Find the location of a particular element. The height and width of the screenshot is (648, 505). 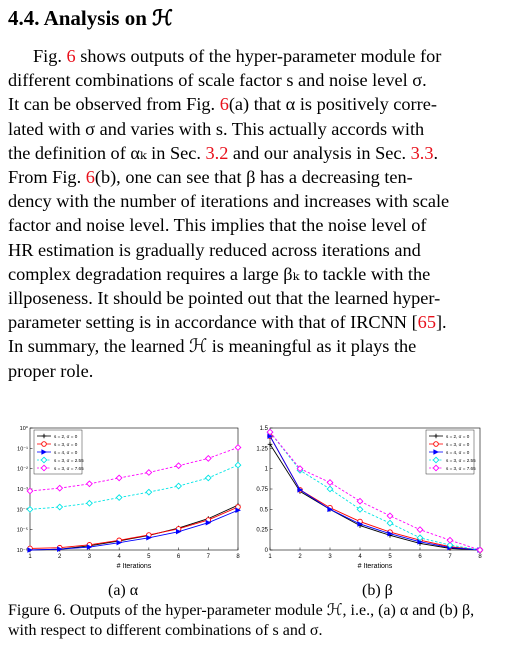

section-heading: 4.4. Analysis on ℋ is located at coordinates (90, 18).